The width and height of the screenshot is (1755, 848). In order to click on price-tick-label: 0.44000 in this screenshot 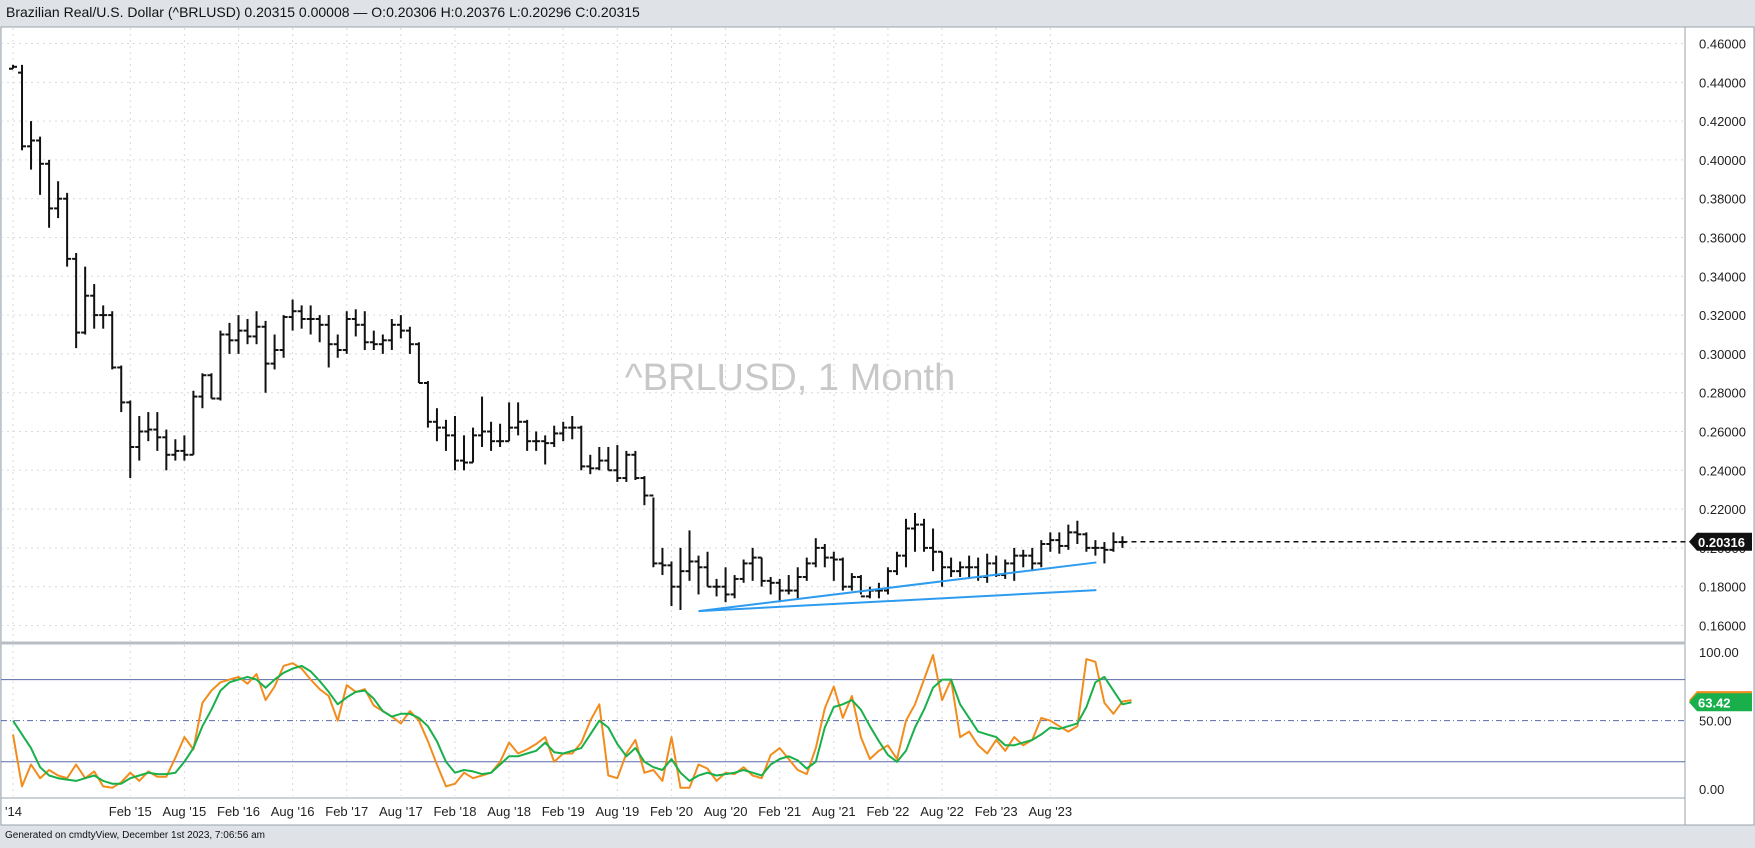, I will do `click(1722, 82)`.